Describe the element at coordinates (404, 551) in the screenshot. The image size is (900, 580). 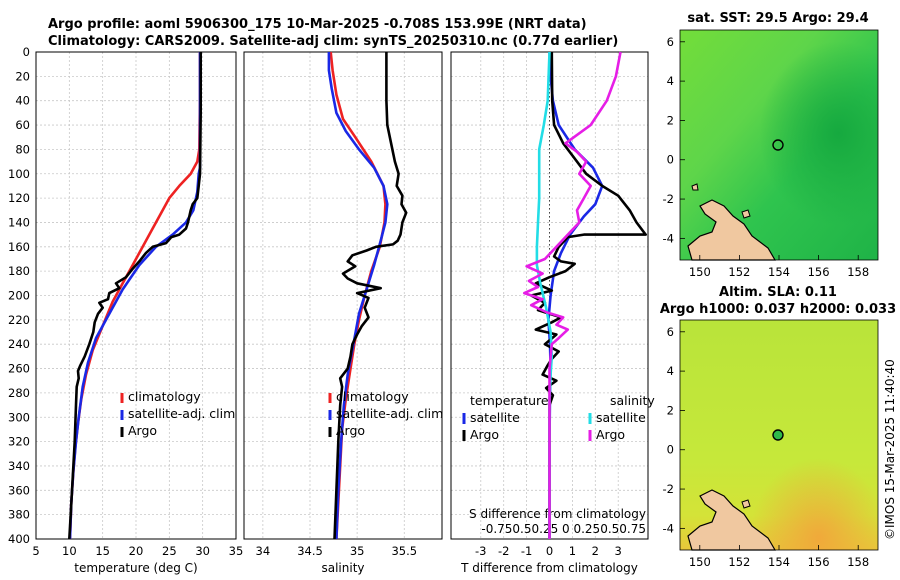
I see `sal-x-tick-label: 35.5` at that location.